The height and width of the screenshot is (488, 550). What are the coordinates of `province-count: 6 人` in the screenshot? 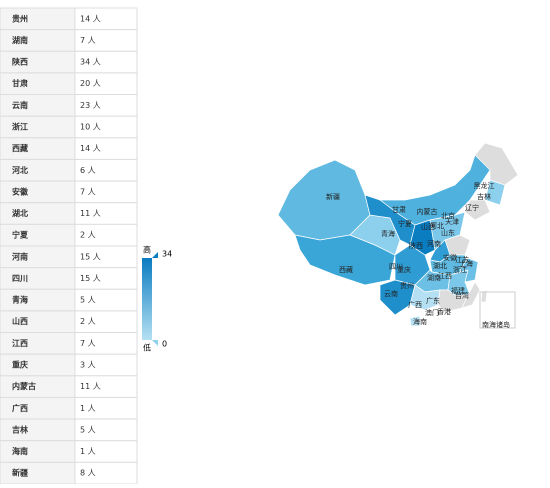 It's located at (88, 170).